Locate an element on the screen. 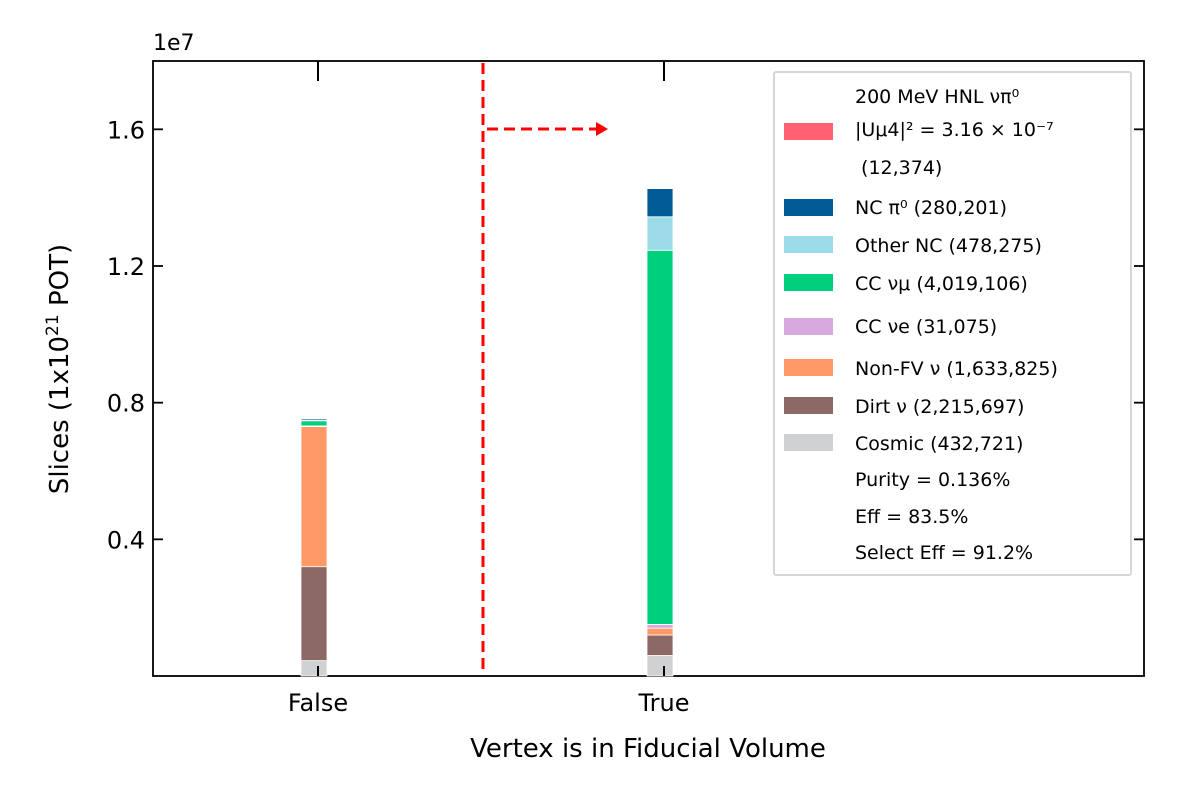 The width and height of the screenshot is (1200, 800). legend-signal-line-2: |Uμ4|² = 3.16 × 10⁻⁷ is located at coordinates (954, 130).